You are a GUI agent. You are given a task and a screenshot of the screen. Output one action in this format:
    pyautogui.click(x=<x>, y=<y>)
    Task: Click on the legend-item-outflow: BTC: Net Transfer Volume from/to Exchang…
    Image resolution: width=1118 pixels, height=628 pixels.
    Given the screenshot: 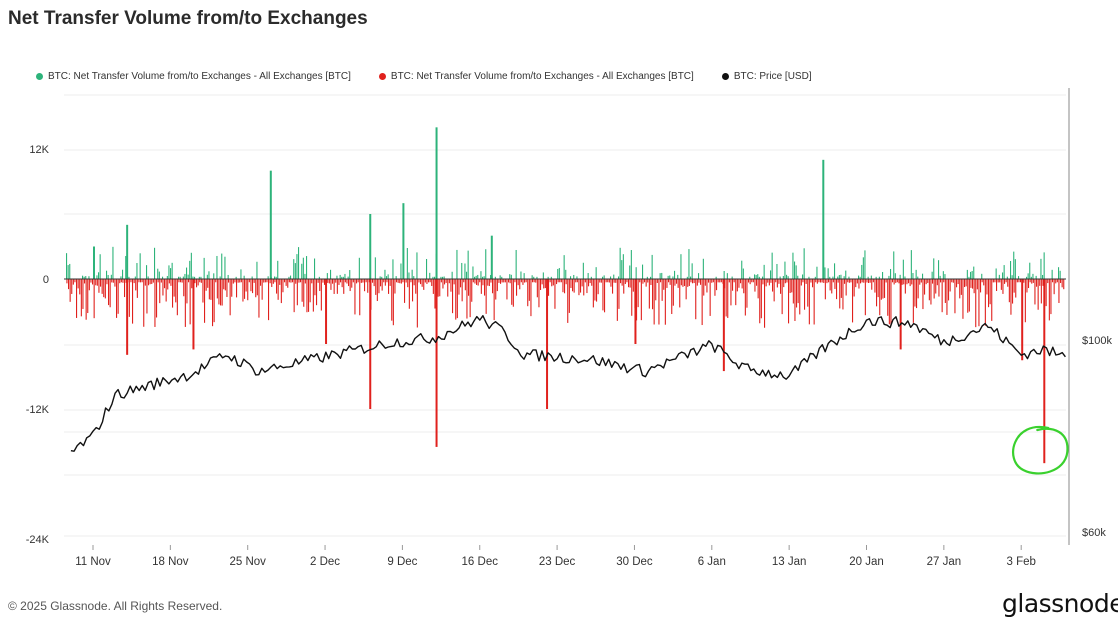 What is the action you would take?
    pyautogui.click(x=536, y=76)
    